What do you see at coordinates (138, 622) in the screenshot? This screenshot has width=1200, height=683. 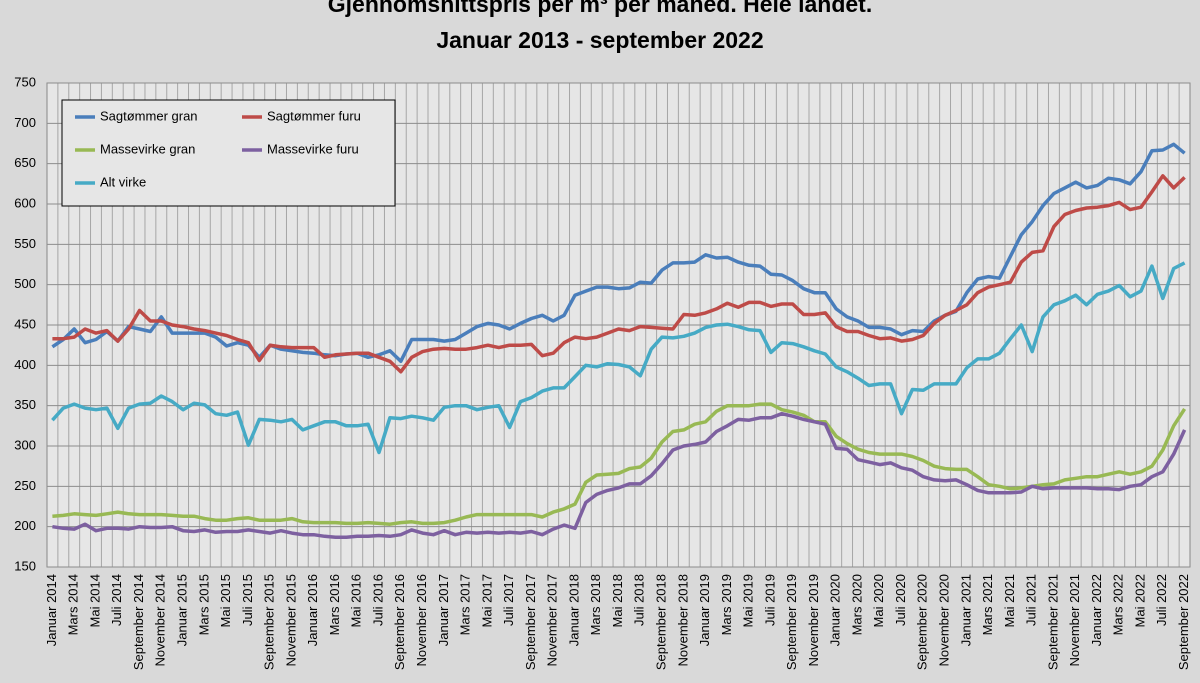 I see `x-tick-label: September 2014` at bounding box center [138, 622].